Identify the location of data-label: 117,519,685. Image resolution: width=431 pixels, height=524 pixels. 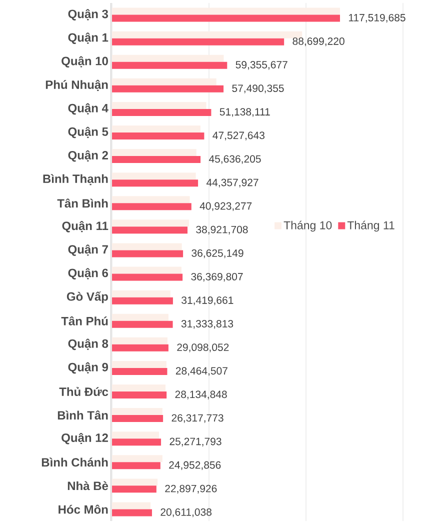
(377, 18).